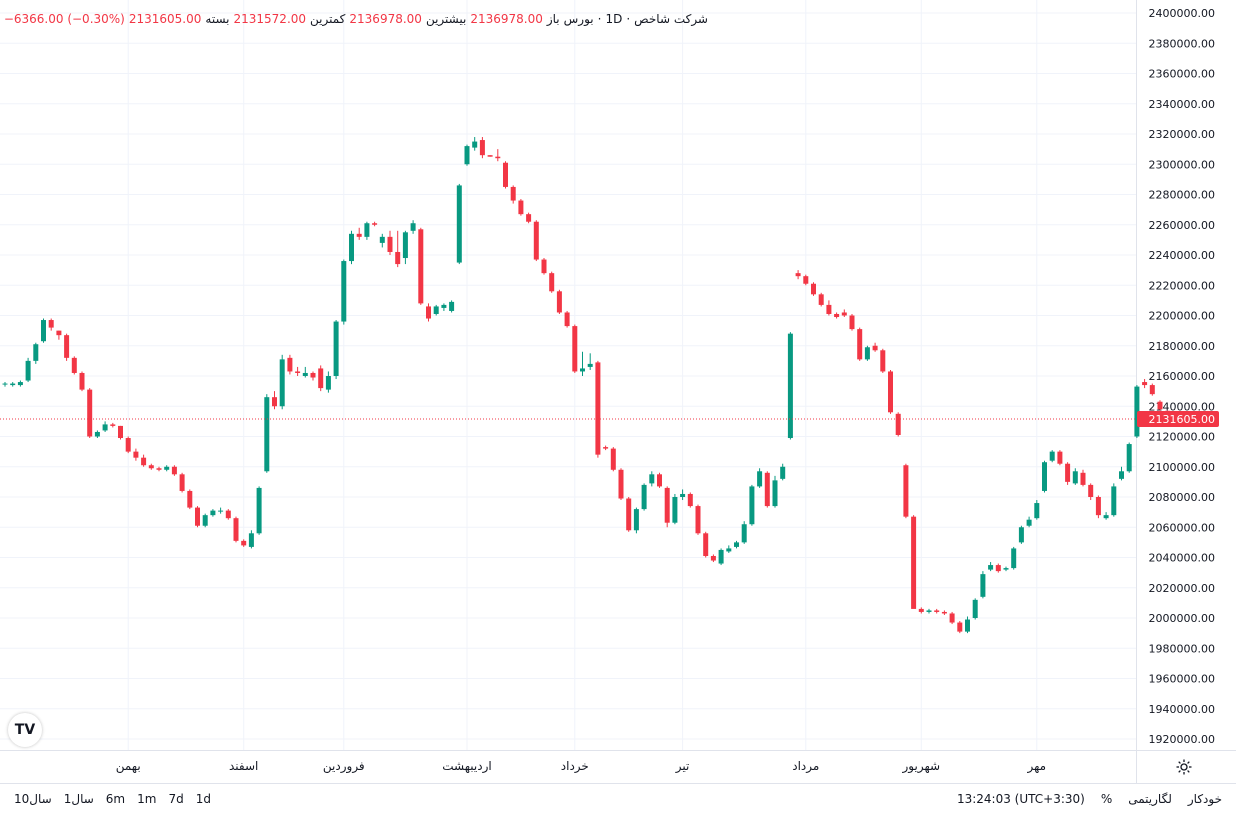 Image resolution: width=1236 pixels, height=819 pixels. I want to click on time-tick-label: مهر, so click(1037, 766).